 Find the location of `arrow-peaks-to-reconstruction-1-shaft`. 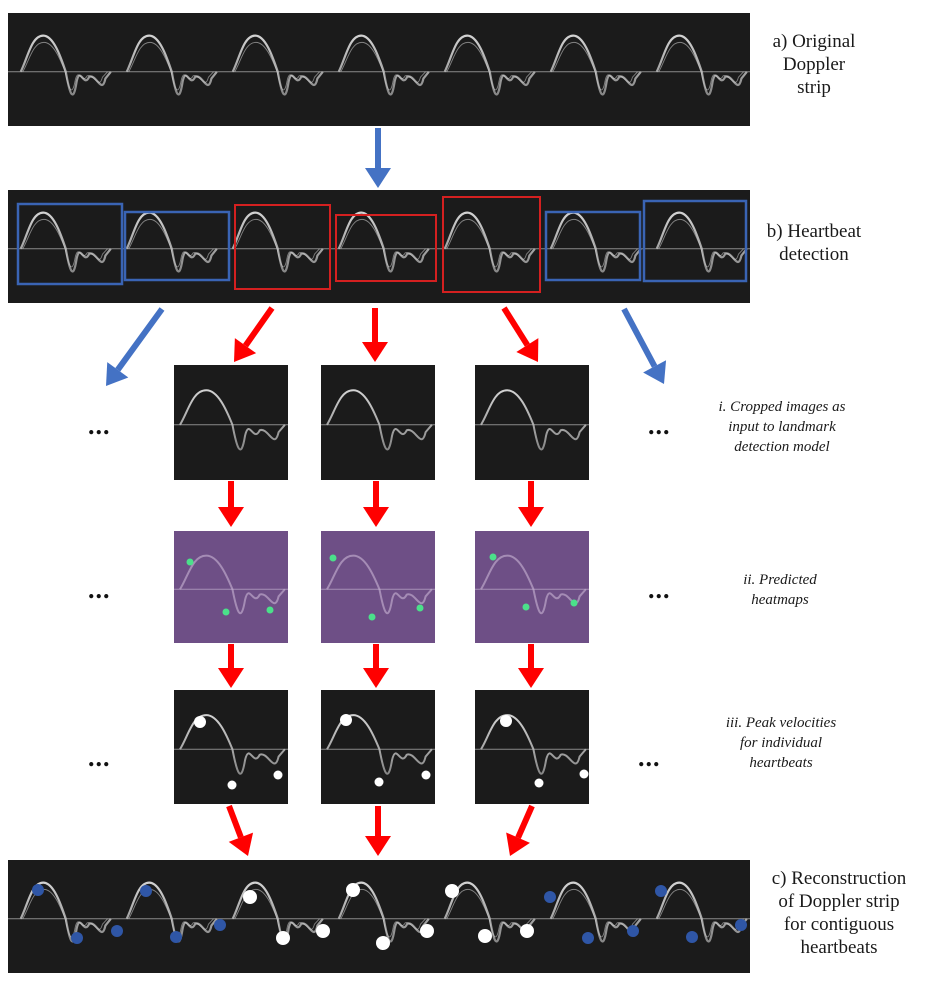

arrow-peaks-to-reconstruction-1-shaft is located at coordinates (235, 821).